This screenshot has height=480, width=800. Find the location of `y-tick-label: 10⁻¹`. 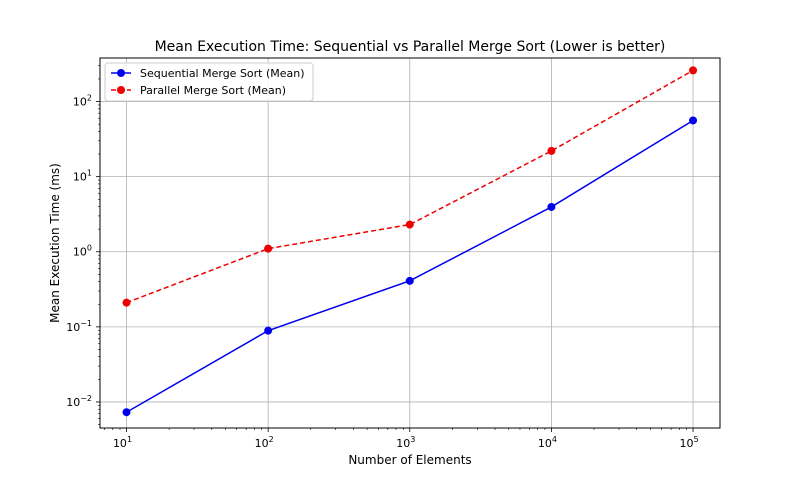

y-tick-label: 10⁻¹ is located at coordinates (79, 326).